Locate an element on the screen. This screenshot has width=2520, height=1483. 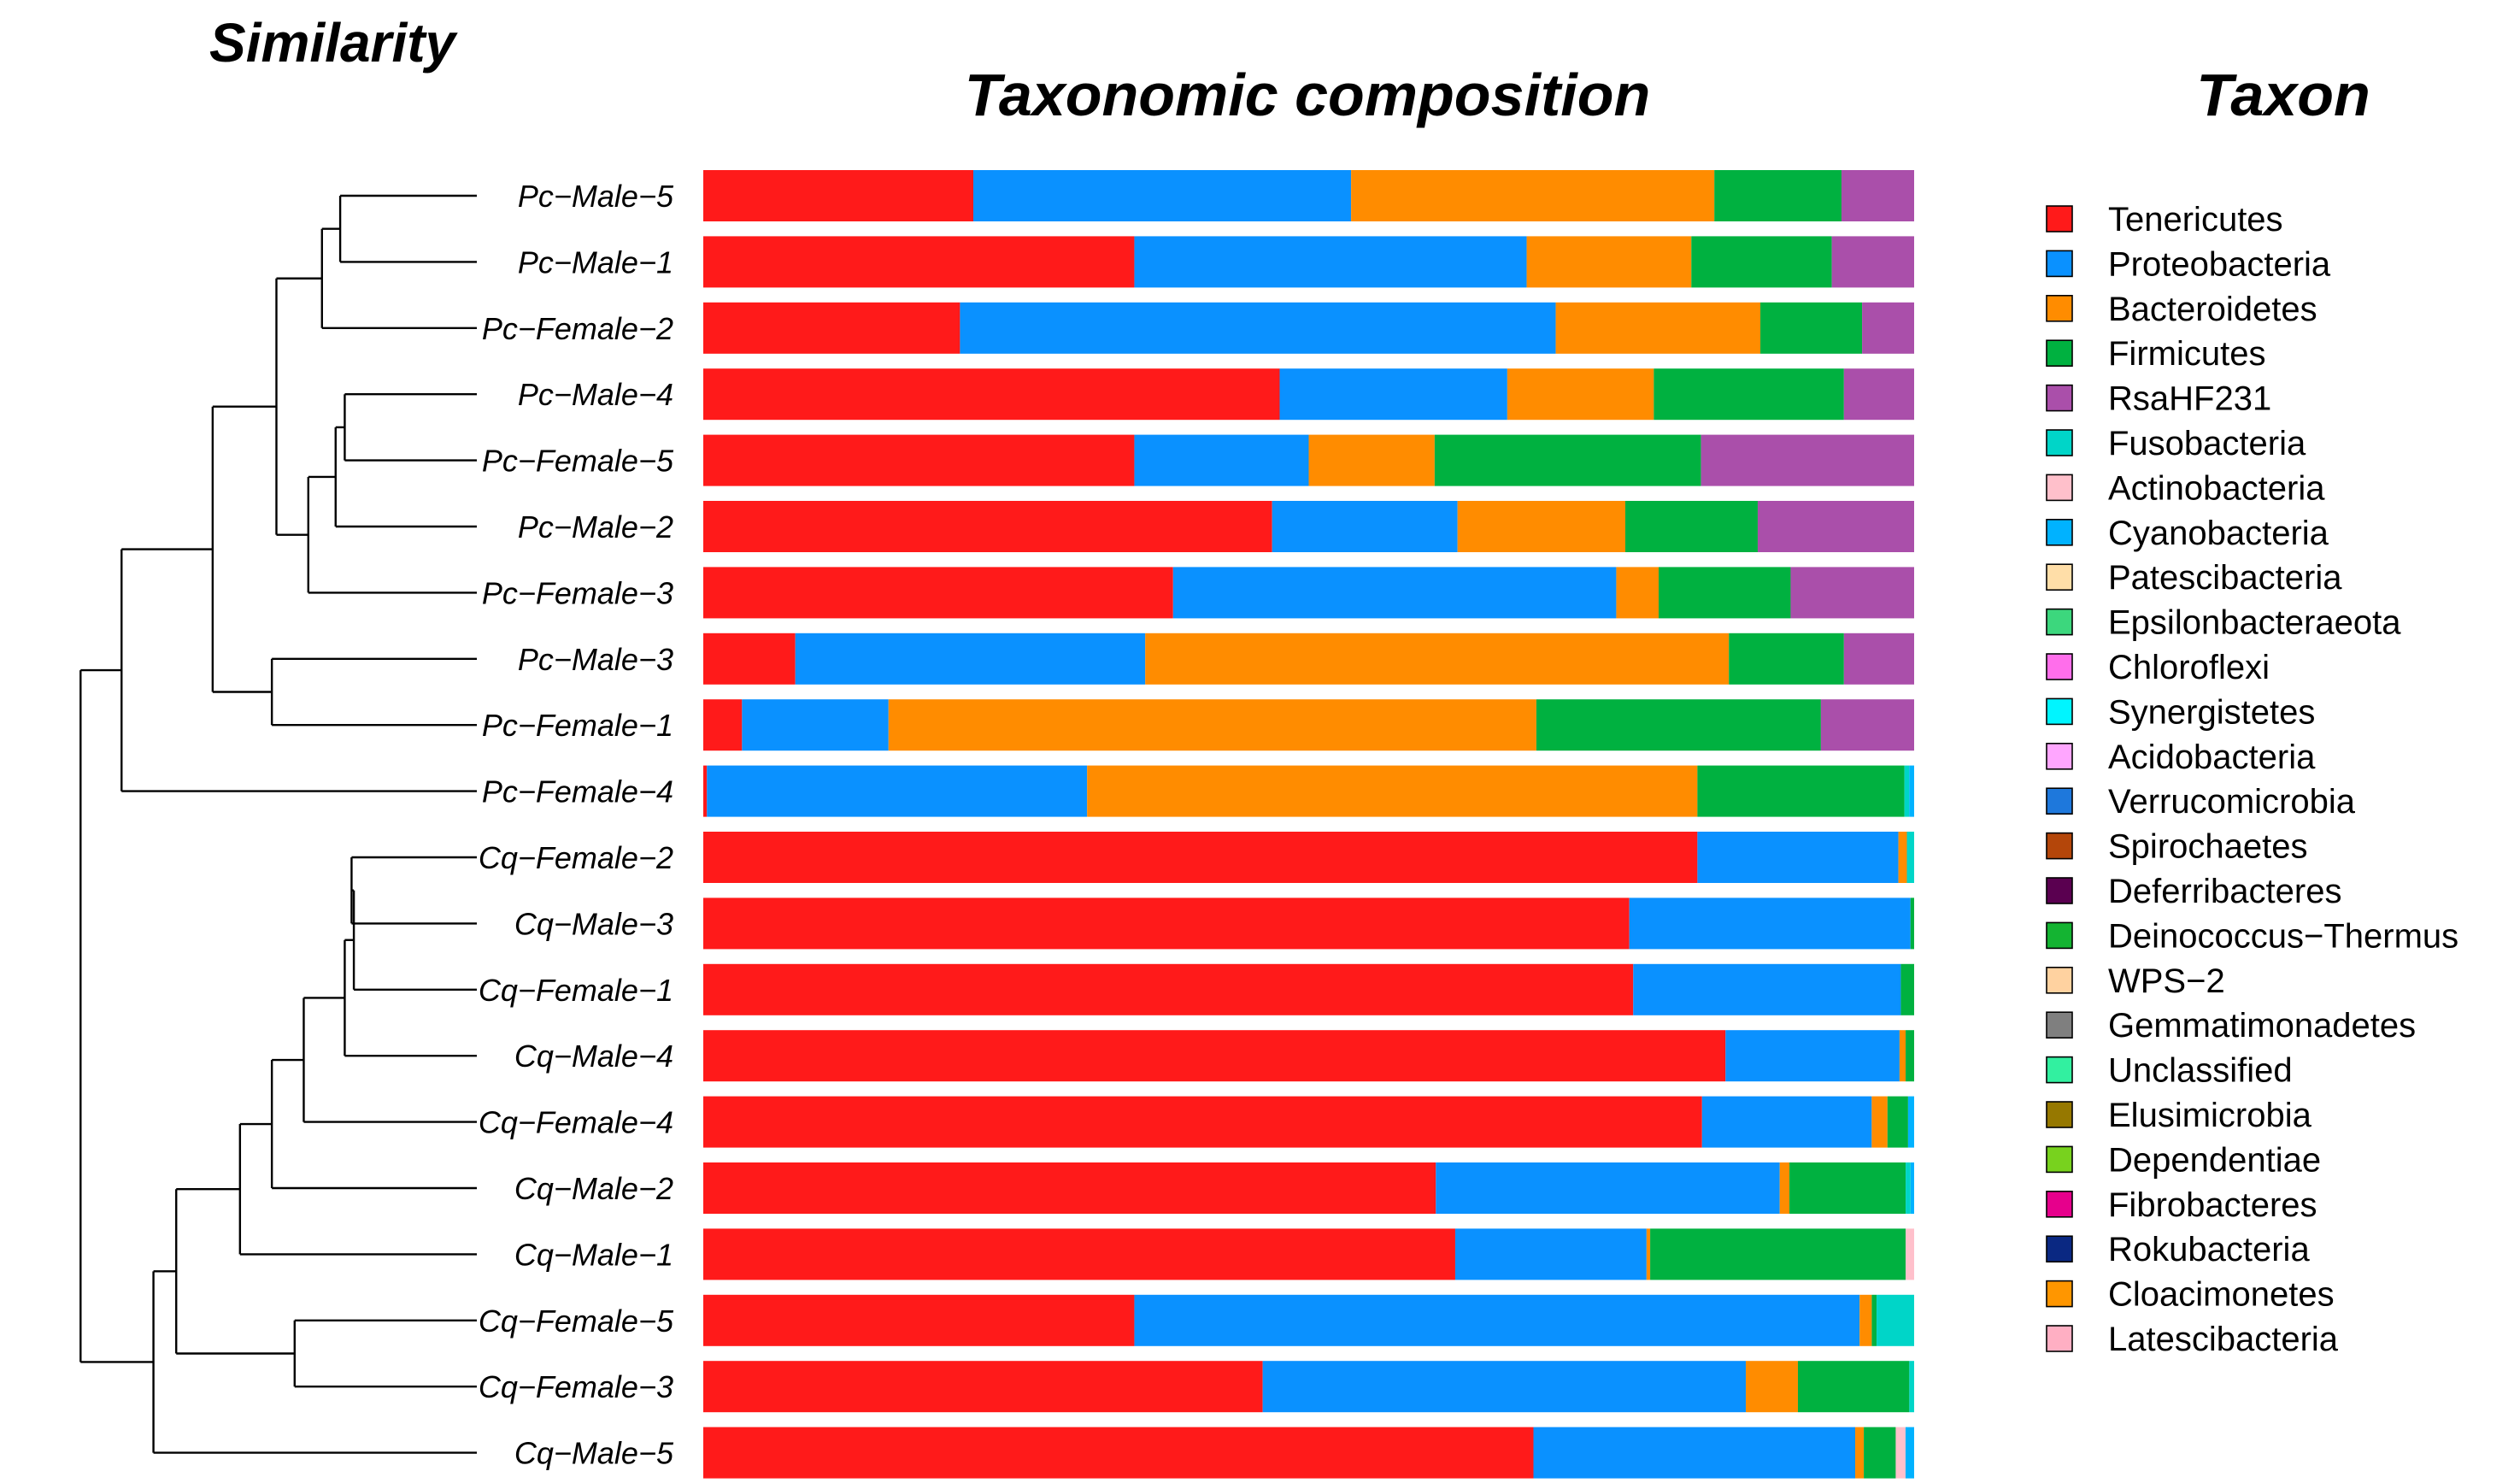
legend-label: Unclassified is located at coordinates (2200, 1071).